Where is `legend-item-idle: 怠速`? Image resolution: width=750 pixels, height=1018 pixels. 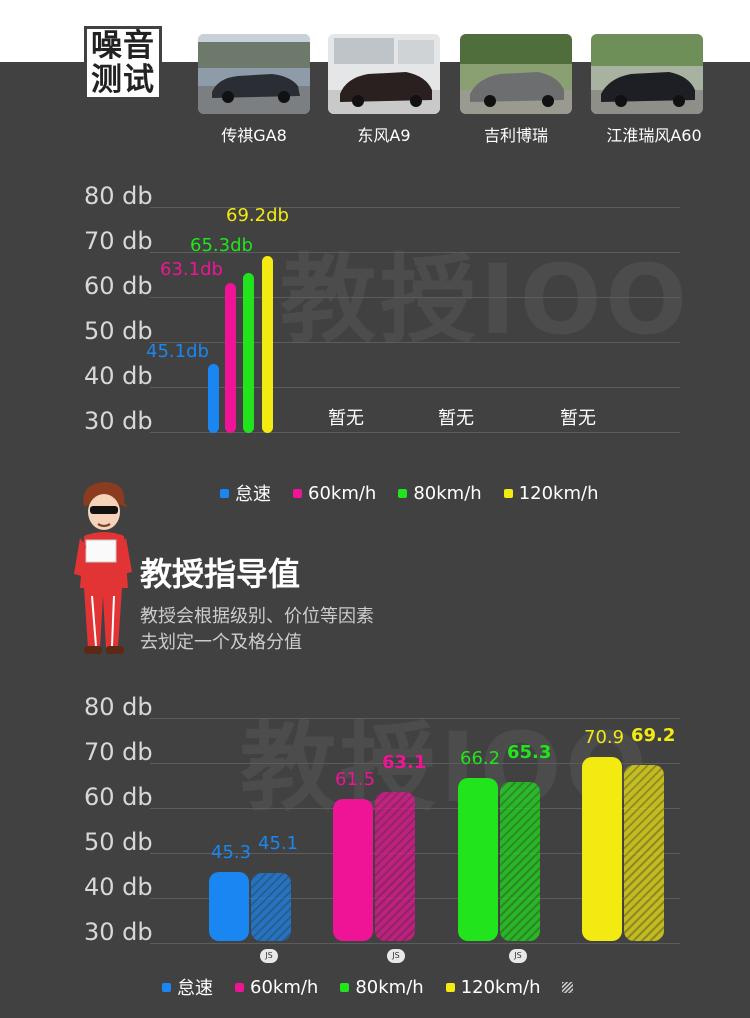 legend-item-idle: 怠速 is located at coordinates (245, 493).